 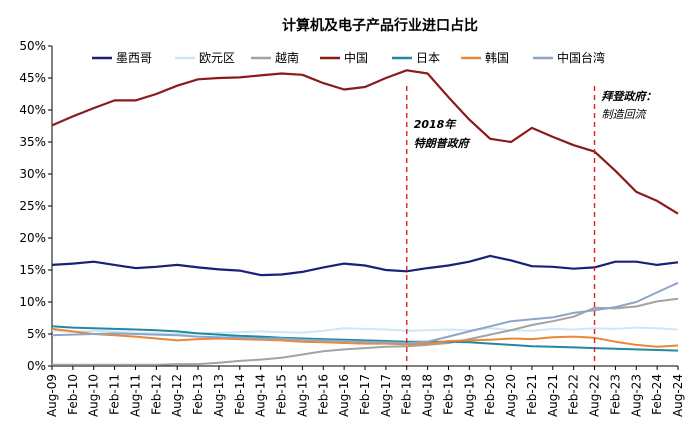 I want to click on y-tick-label: 10%, so click(x=32, y=302).